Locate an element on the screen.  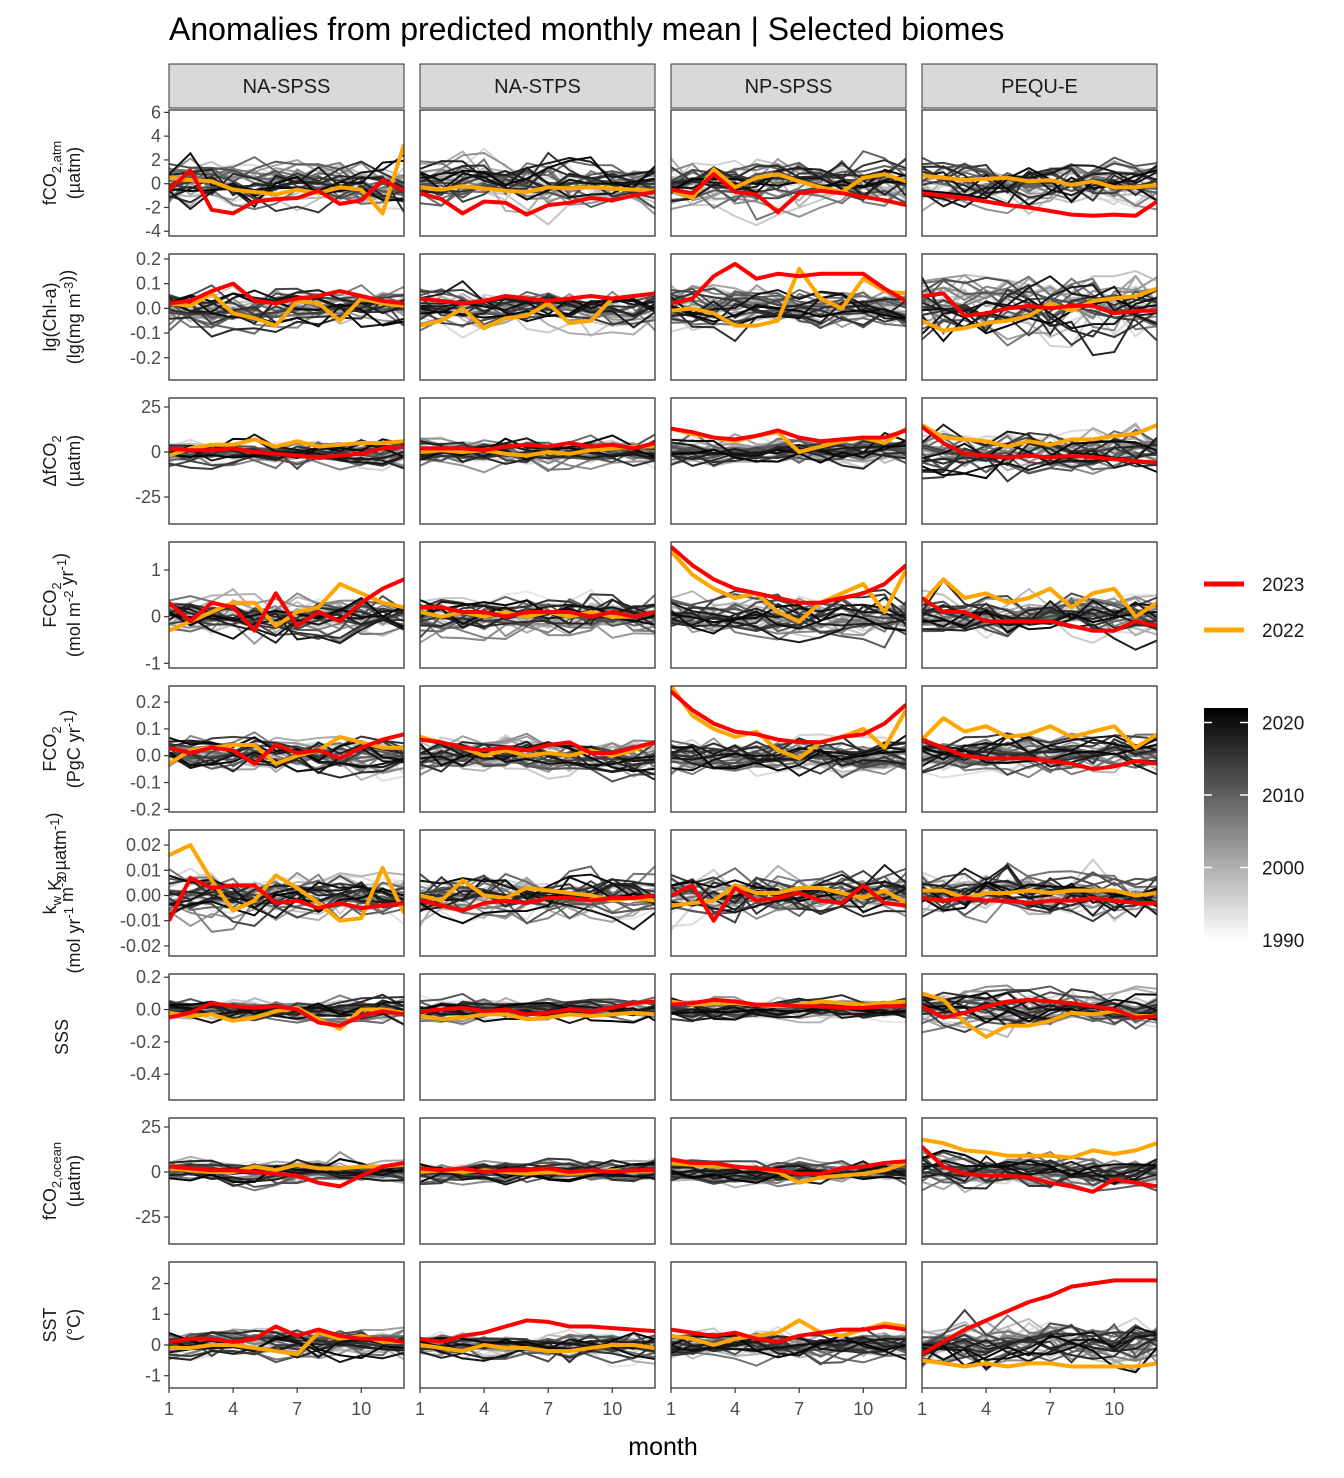
colorbar-label: 2000 is located at coordinates (1283, 869).